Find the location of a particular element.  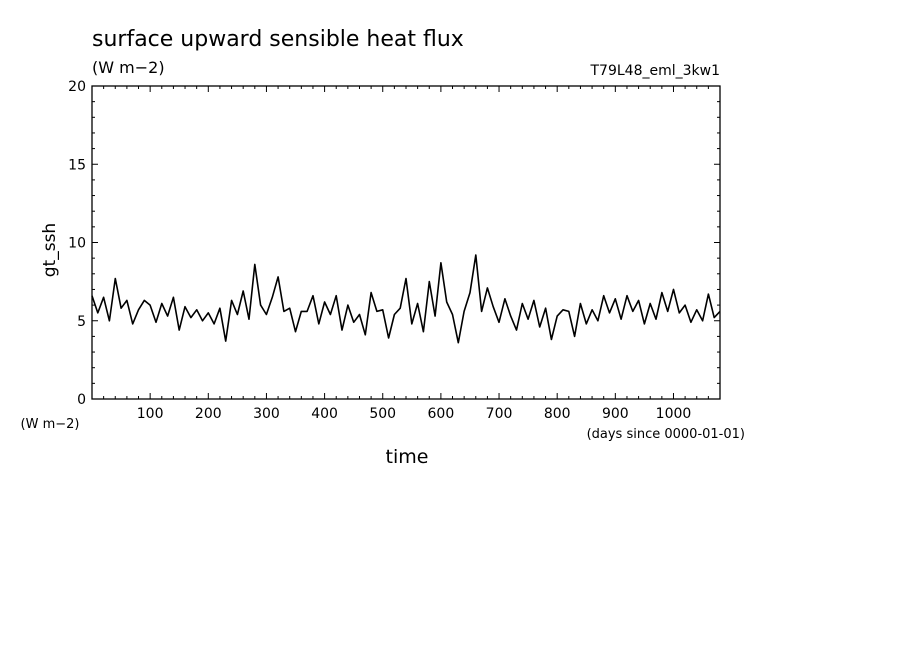

y-tick-label: 5 is located at coordinates (81, 322).